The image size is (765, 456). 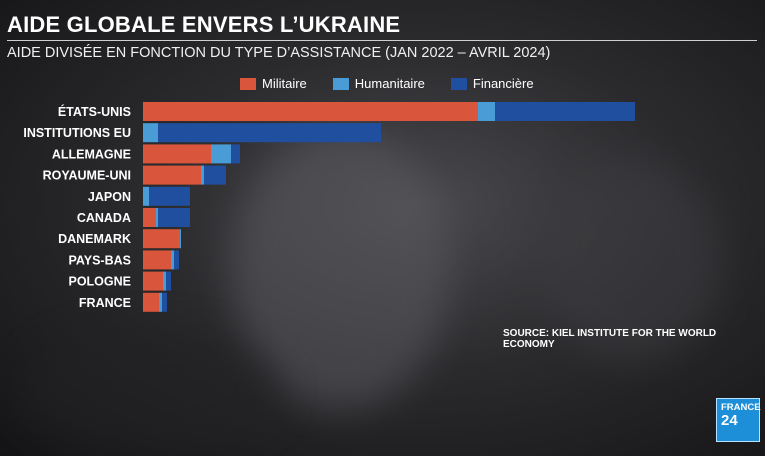 What do you see at coordinates (105, 303) in the screenshot?
I see `category-label: FRANCE` at bounding box center [105, 303].